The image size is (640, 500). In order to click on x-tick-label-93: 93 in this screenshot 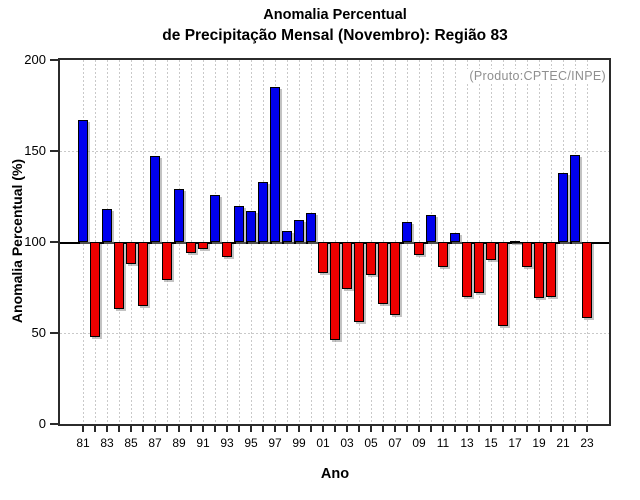, I will do `click(227, 443)`.